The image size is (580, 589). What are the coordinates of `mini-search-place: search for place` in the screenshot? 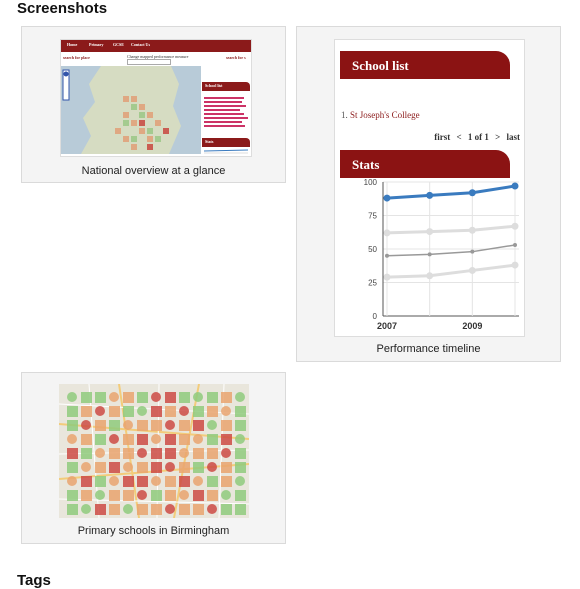 It's located at (76, 57).